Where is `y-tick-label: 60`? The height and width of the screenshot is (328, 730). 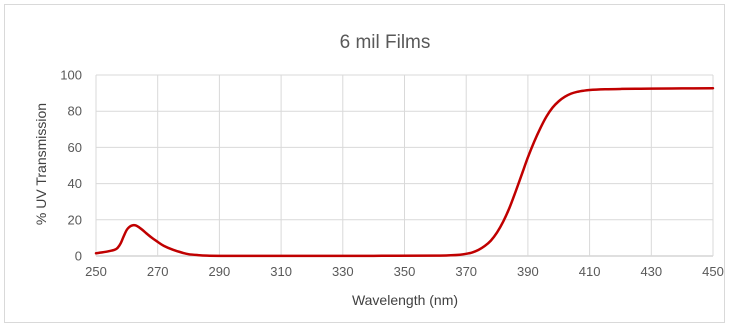
y-tick-label: 60 is located at coordinates (75, 147).